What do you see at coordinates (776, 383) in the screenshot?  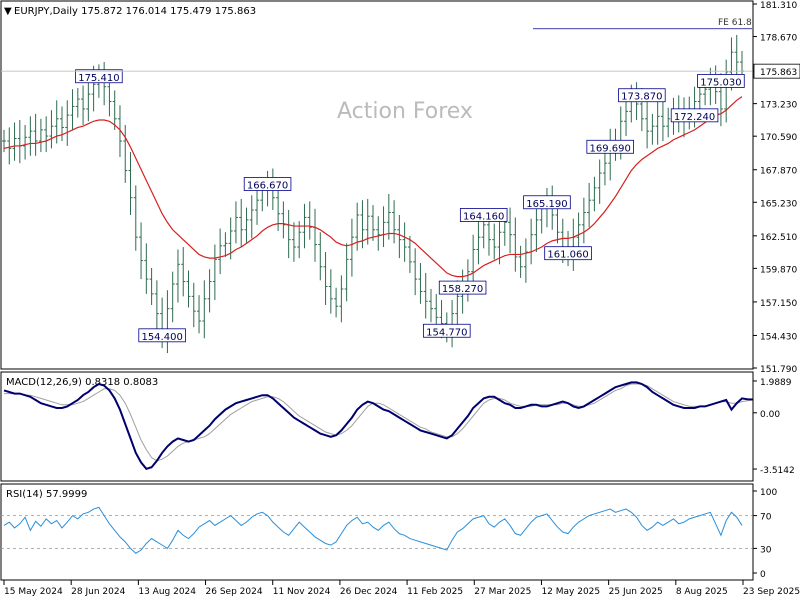 I see `macd-ytick-label: 1.9889` at bounding box center [776, 383].